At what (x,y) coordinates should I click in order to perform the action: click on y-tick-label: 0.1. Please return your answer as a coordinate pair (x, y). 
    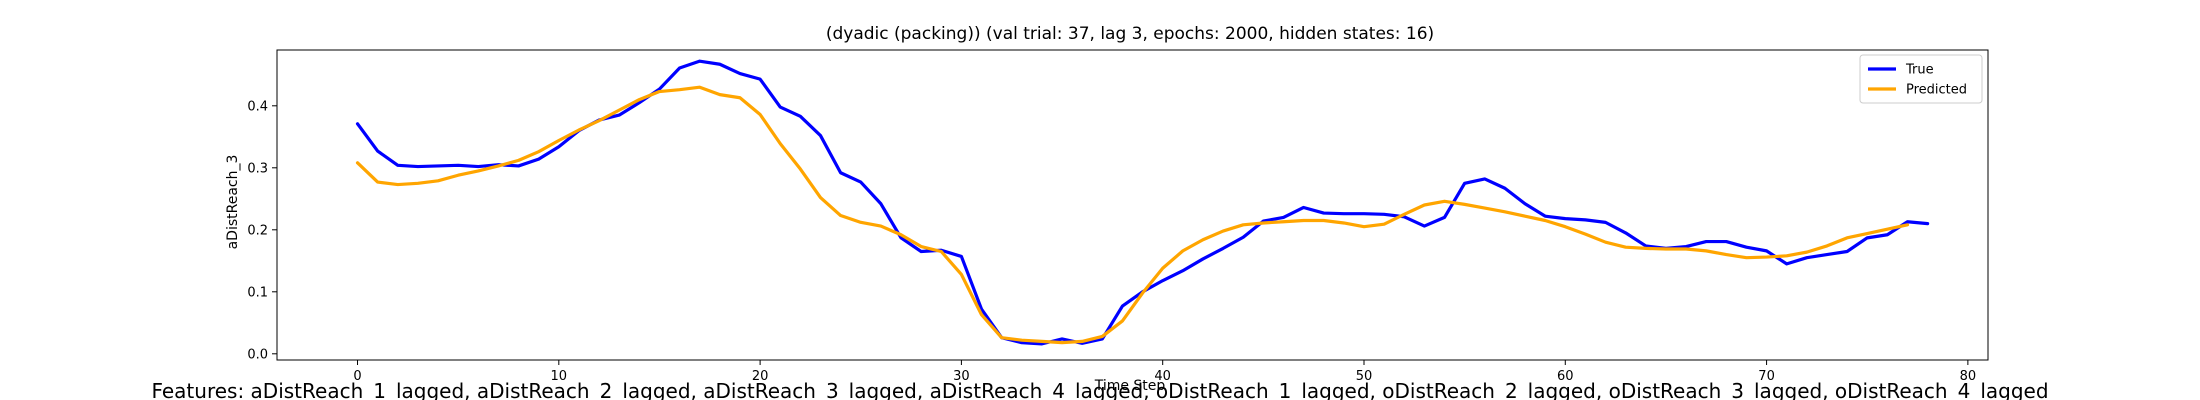
    Looking at the image, I should click on (257, 292).